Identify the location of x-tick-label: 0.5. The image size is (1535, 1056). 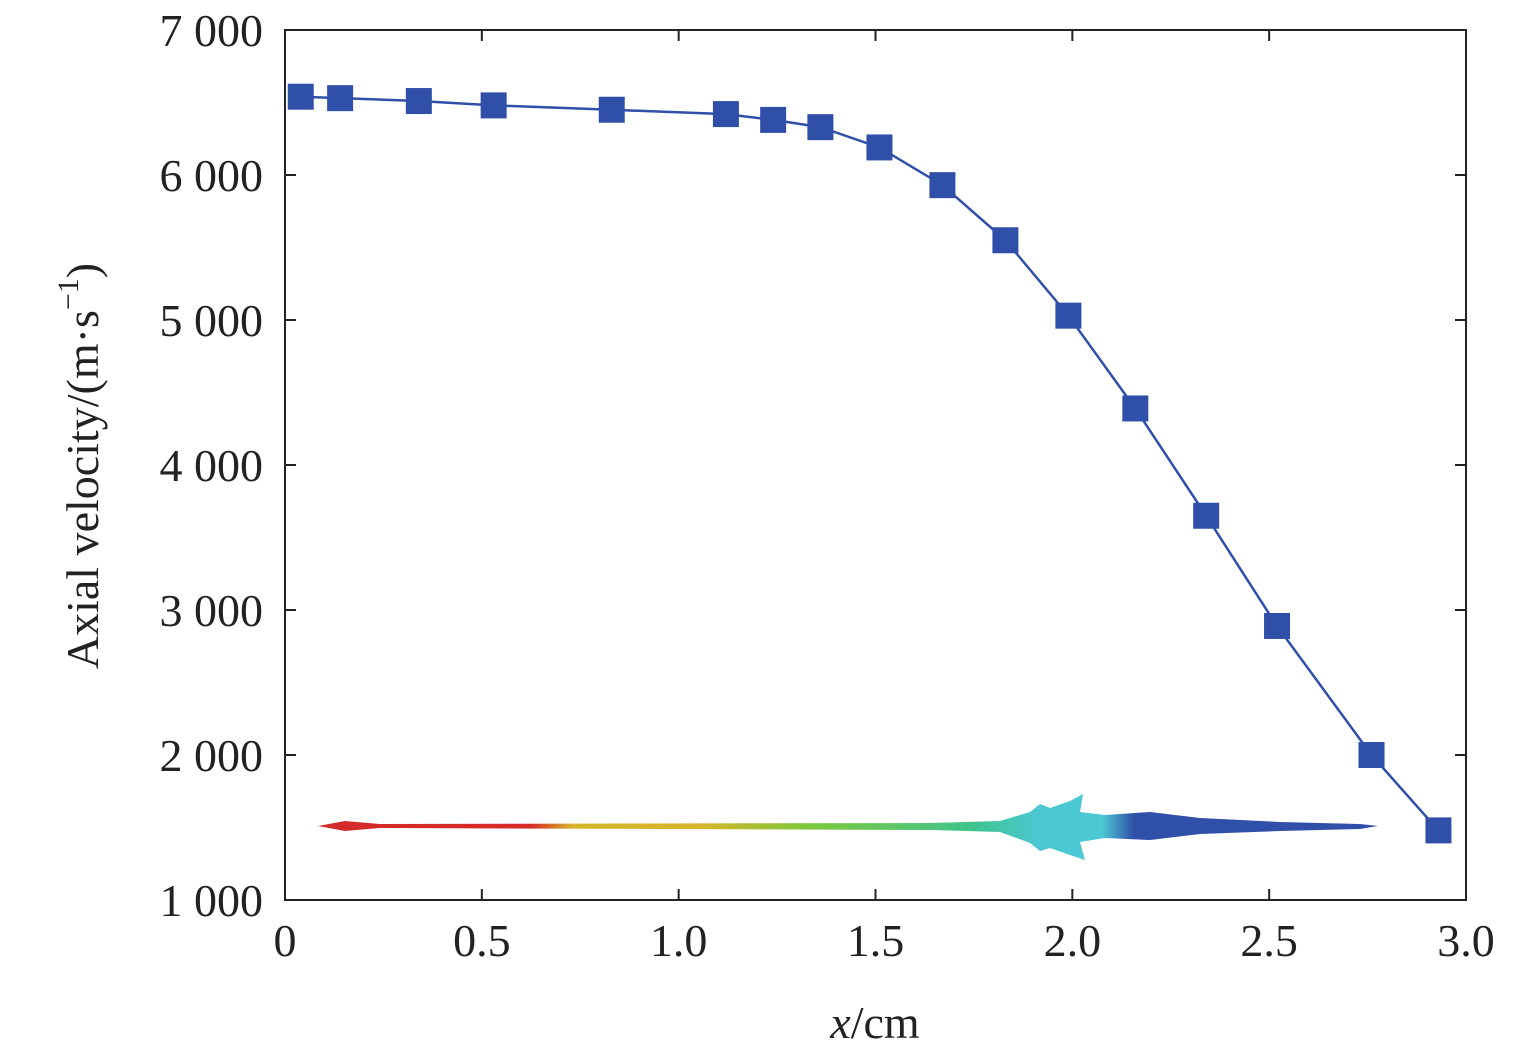
(482, 940).